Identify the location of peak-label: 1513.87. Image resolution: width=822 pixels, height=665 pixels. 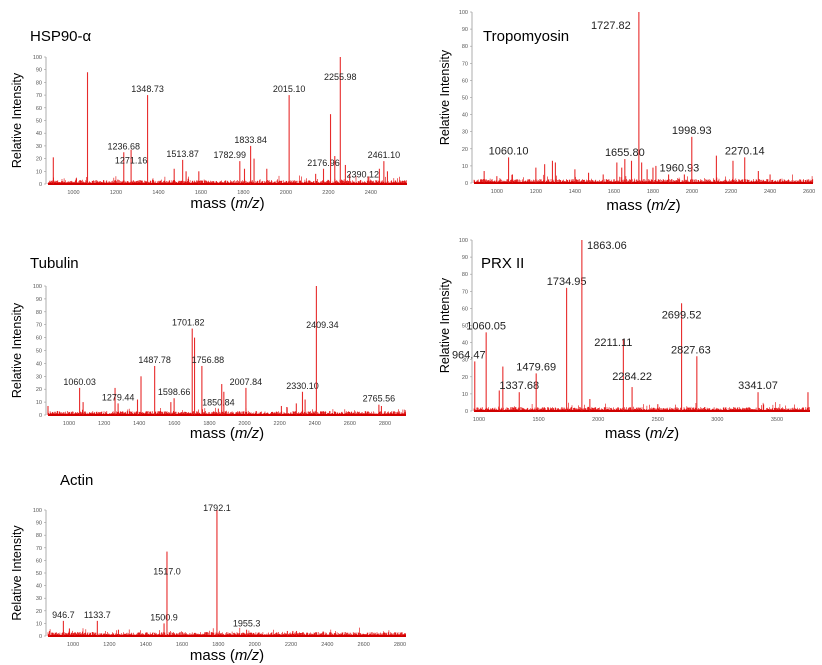
(182, 154).